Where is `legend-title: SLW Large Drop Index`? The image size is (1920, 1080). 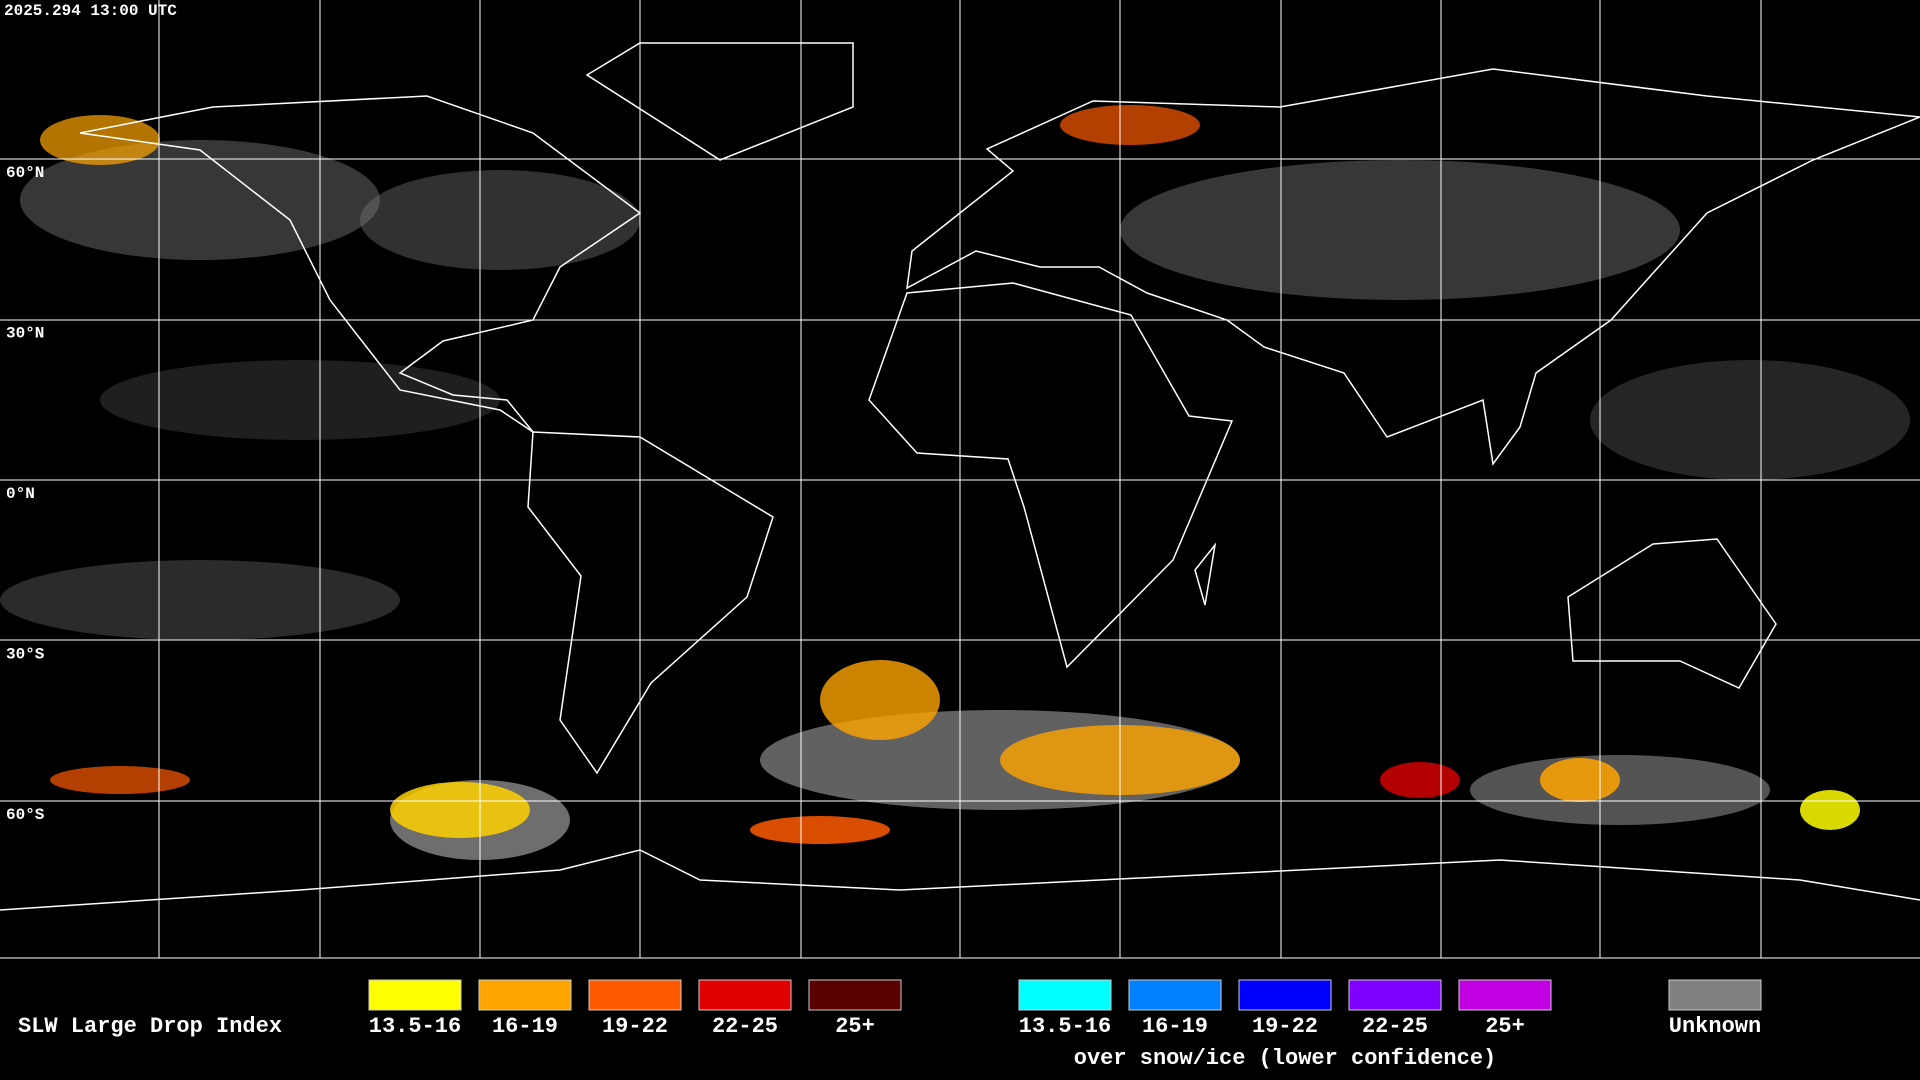 legend-title: SLW Large Drop Index is located at coordinates (150, 1026).